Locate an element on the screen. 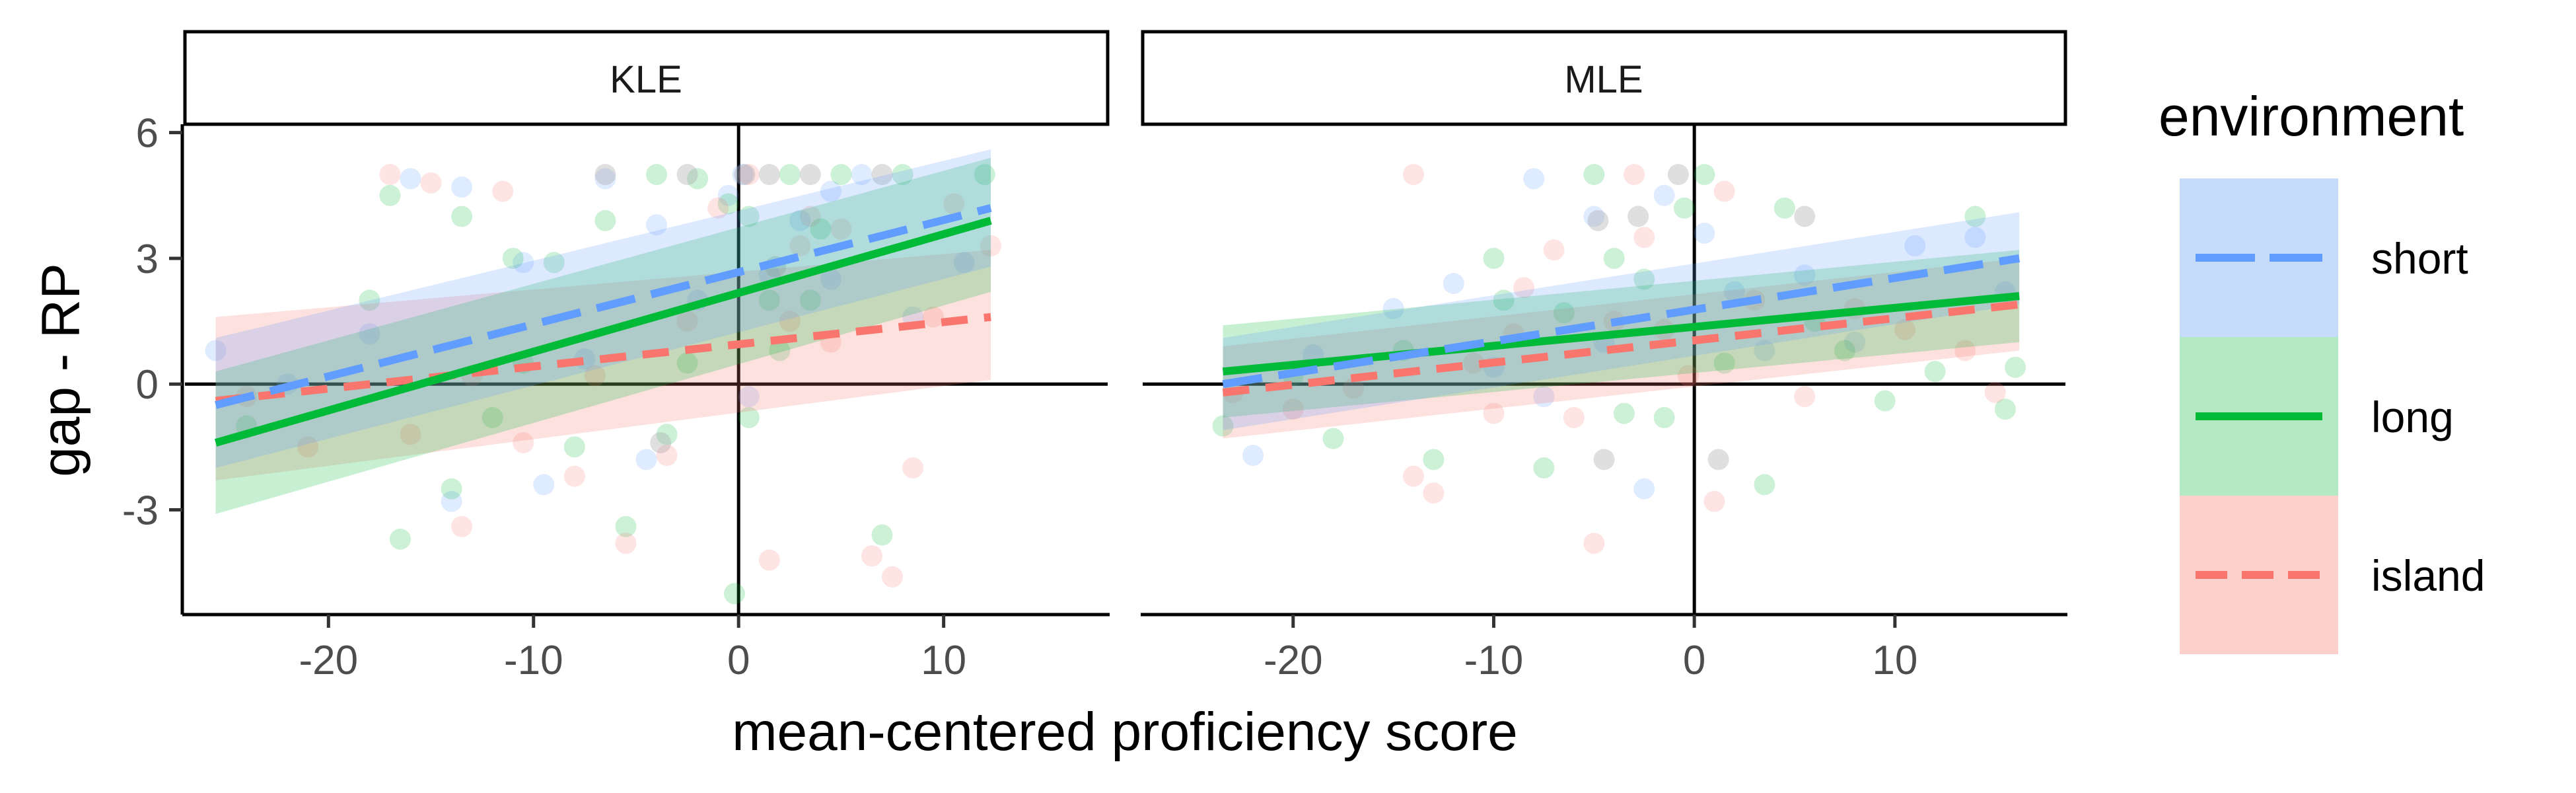 The height and width of the screenshot is (793, 2576). fit-line-mle-short is located at coordinates (1621, 322).